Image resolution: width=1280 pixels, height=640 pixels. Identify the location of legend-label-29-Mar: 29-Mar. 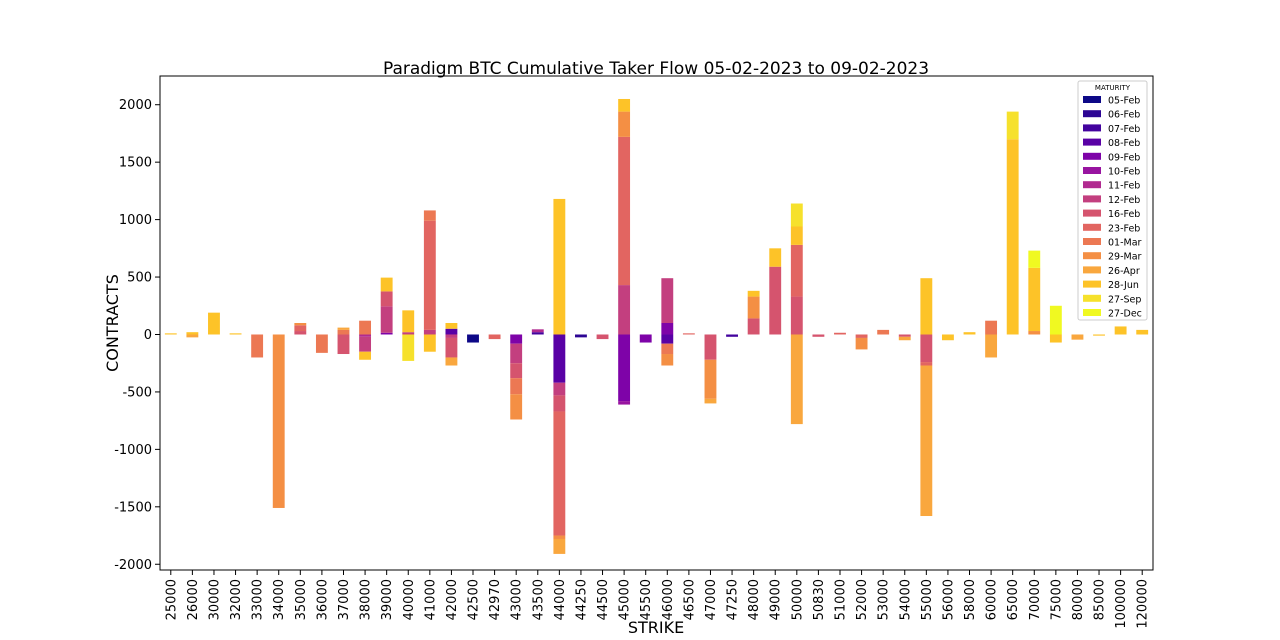
(1125, 257).